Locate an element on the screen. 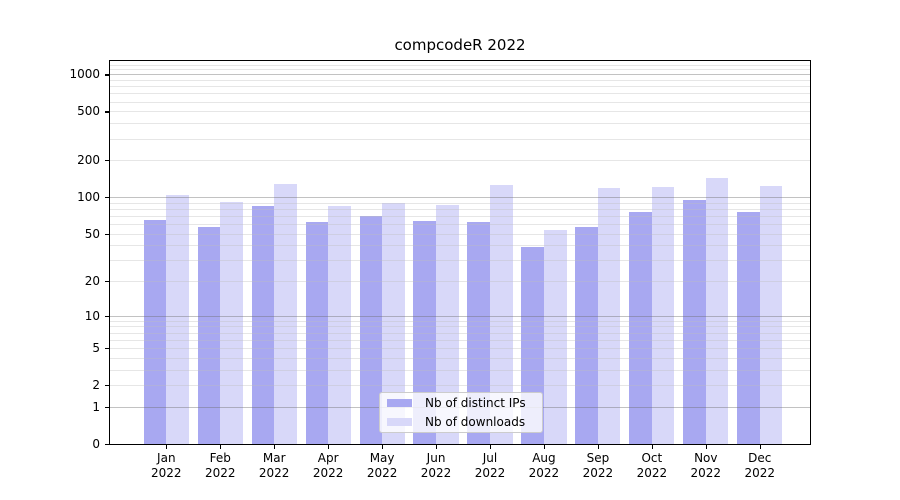 This screenshot has width=900, height=500. x-tick-label: Nov 2022 is located at coordinates (706, 465).